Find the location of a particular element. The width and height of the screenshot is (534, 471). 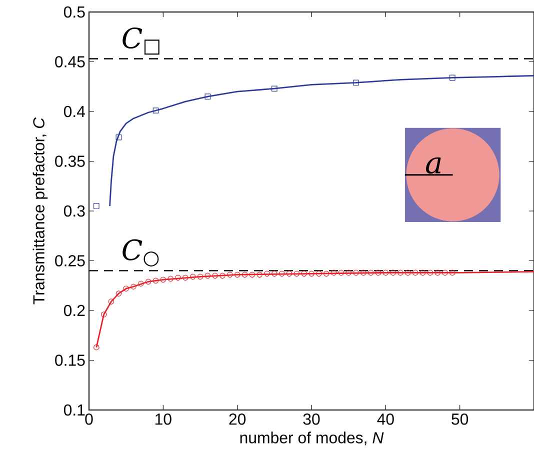

annotation: a is located at coordinates (433, 165).